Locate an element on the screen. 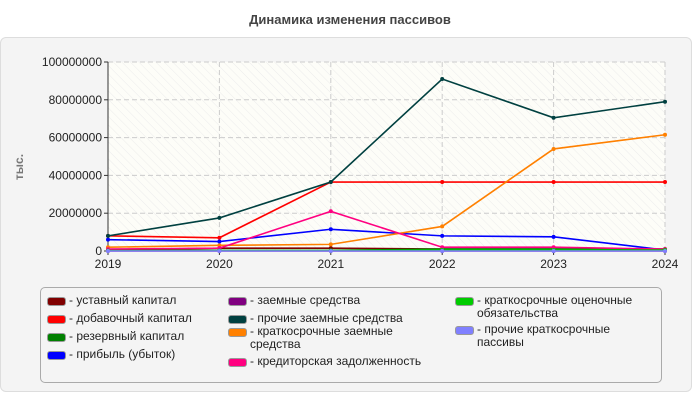 Image resolution: width=700 pixels, height=400 pixels. legend-item: - прочие краткосрочные пассивы is located at coordinates (550, 336).